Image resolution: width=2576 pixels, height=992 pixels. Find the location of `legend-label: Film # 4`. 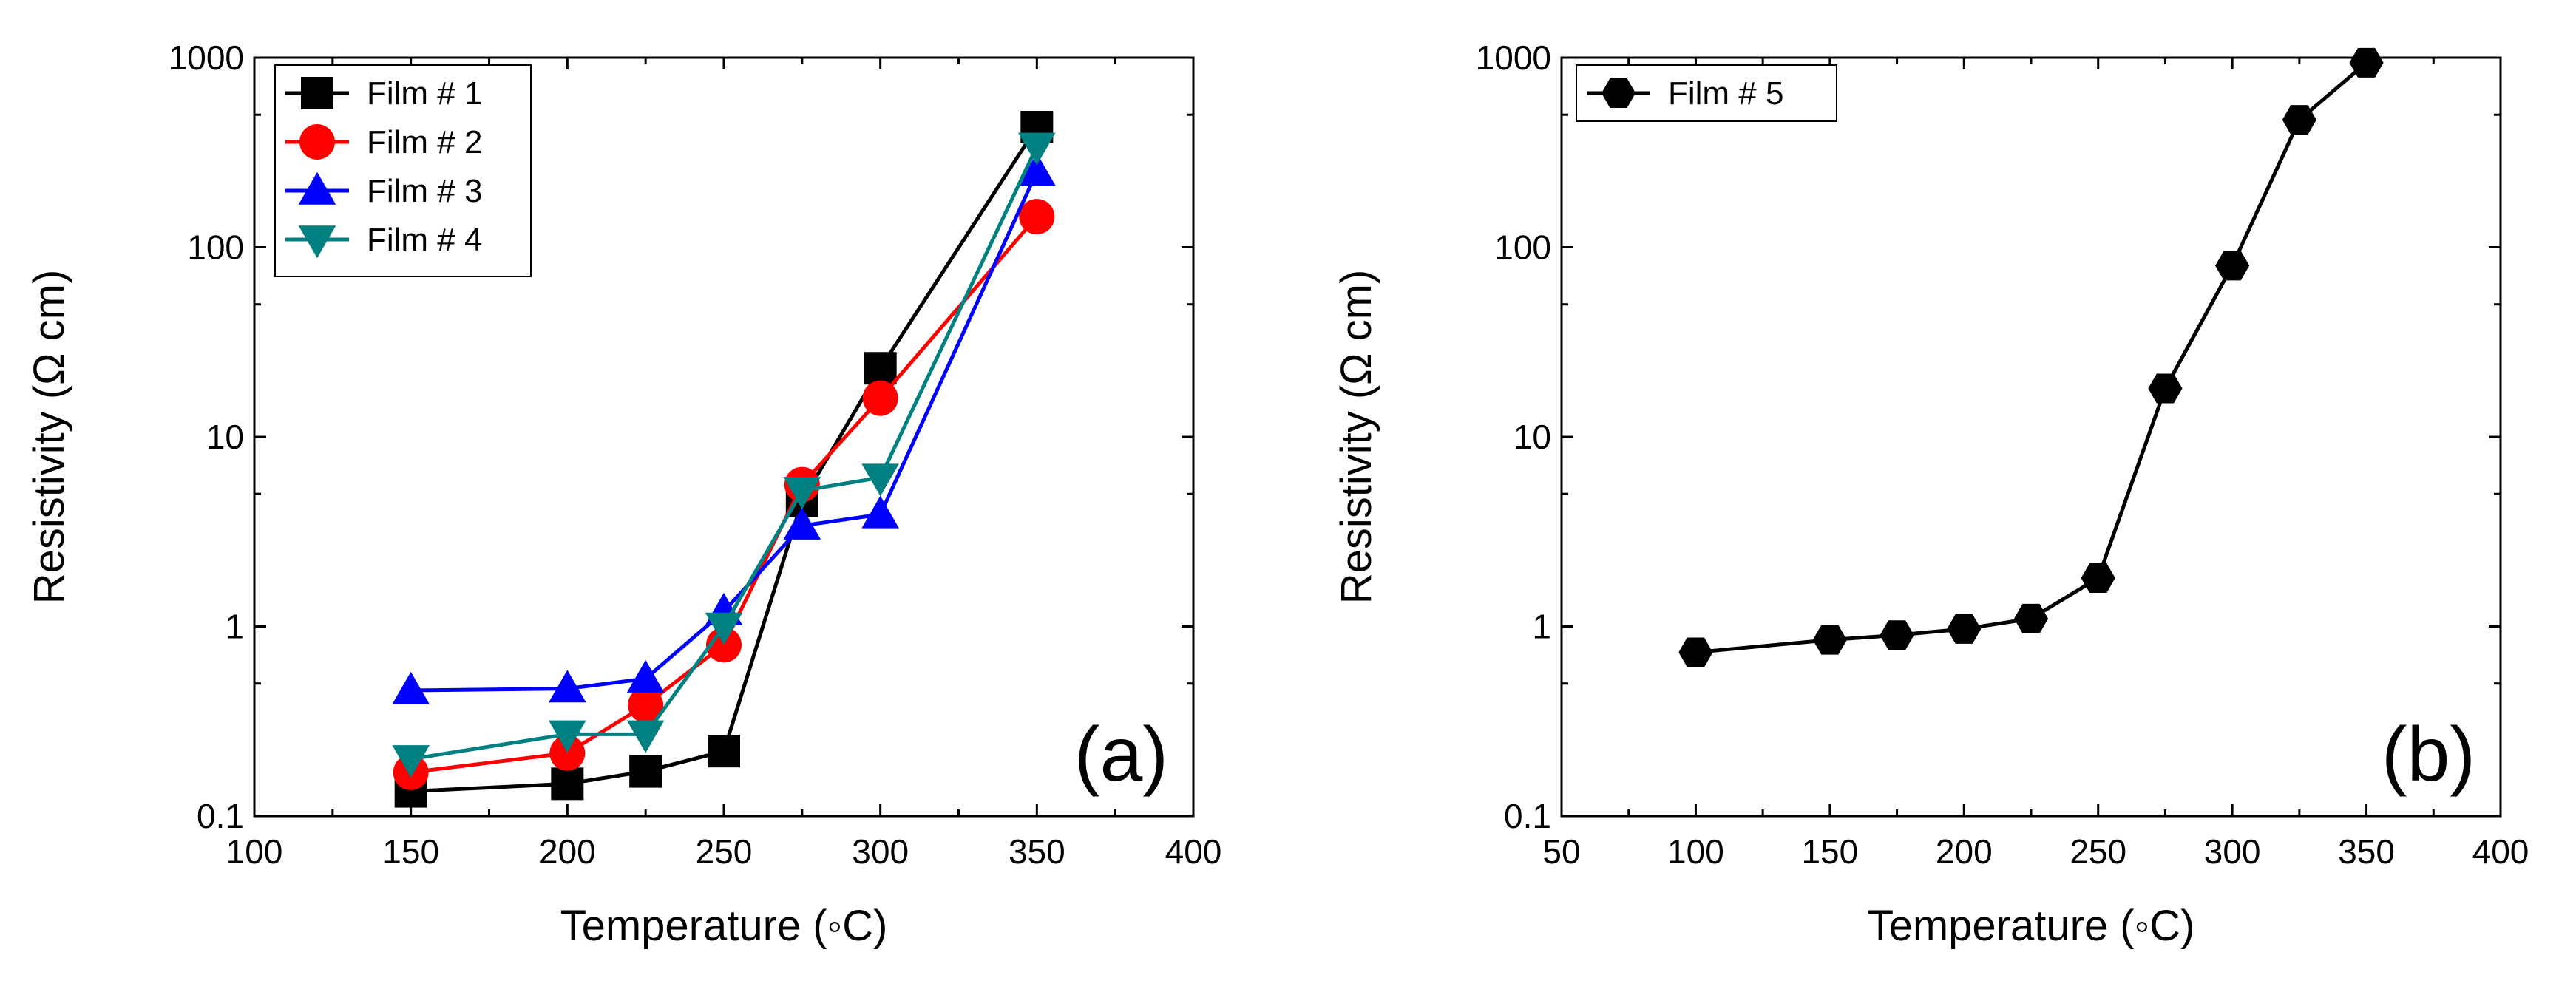

legend-label: Film # 4 is located at coordinates (424, 240).